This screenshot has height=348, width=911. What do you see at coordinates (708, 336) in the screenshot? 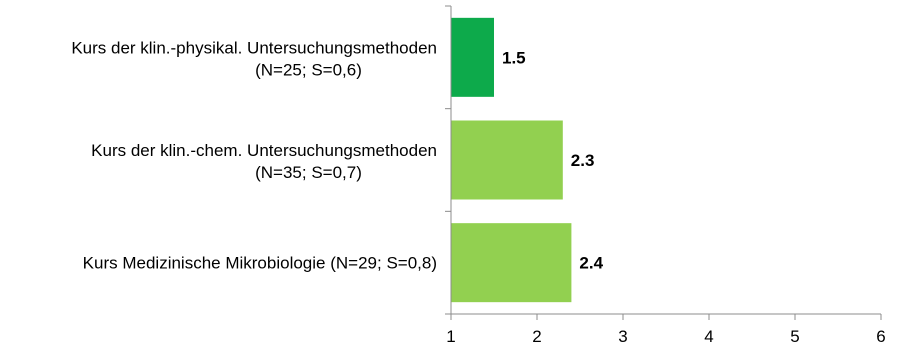
I see `x-tick-label: 4` at bounding box center [708, 336].